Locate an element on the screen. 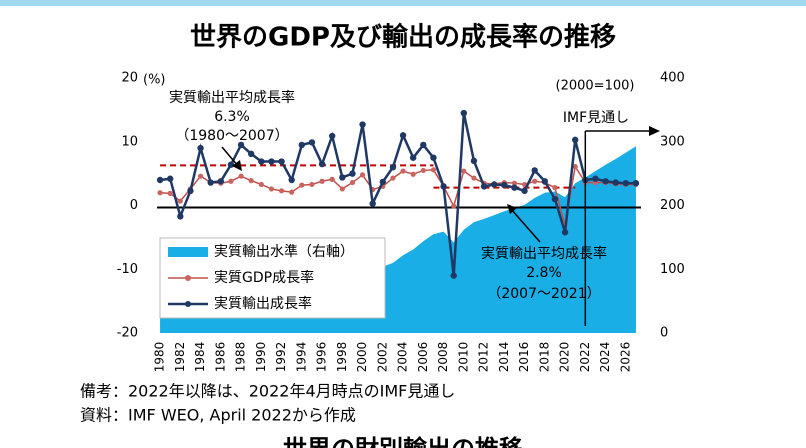 The width and height of the screenshot is (806, 448). x-tick-label: 1998 is located at coordinates (342, 357).